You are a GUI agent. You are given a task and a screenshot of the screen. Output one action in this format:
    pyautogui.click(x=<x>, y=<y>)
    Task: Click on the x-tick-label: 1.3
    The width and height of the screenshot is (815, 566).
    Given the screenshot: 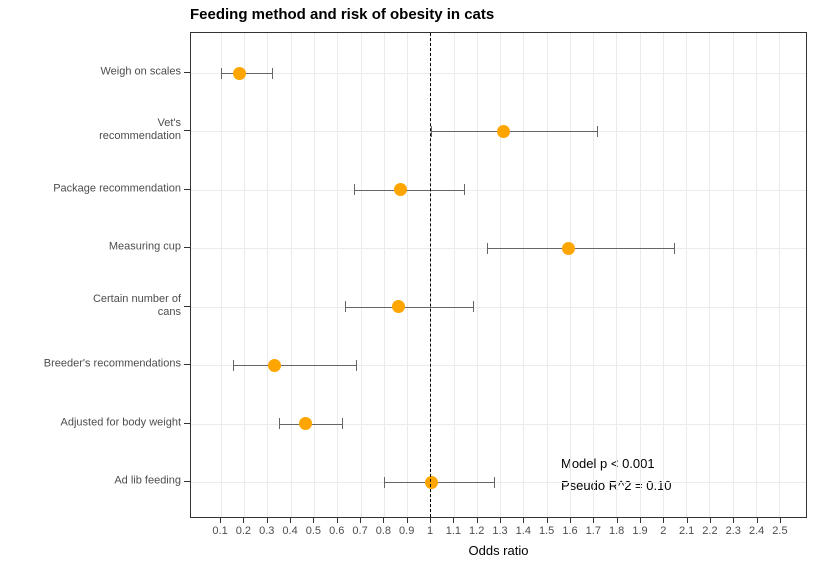 What is the action you would take?
    pyautogui.click(x=500, y=531)
    